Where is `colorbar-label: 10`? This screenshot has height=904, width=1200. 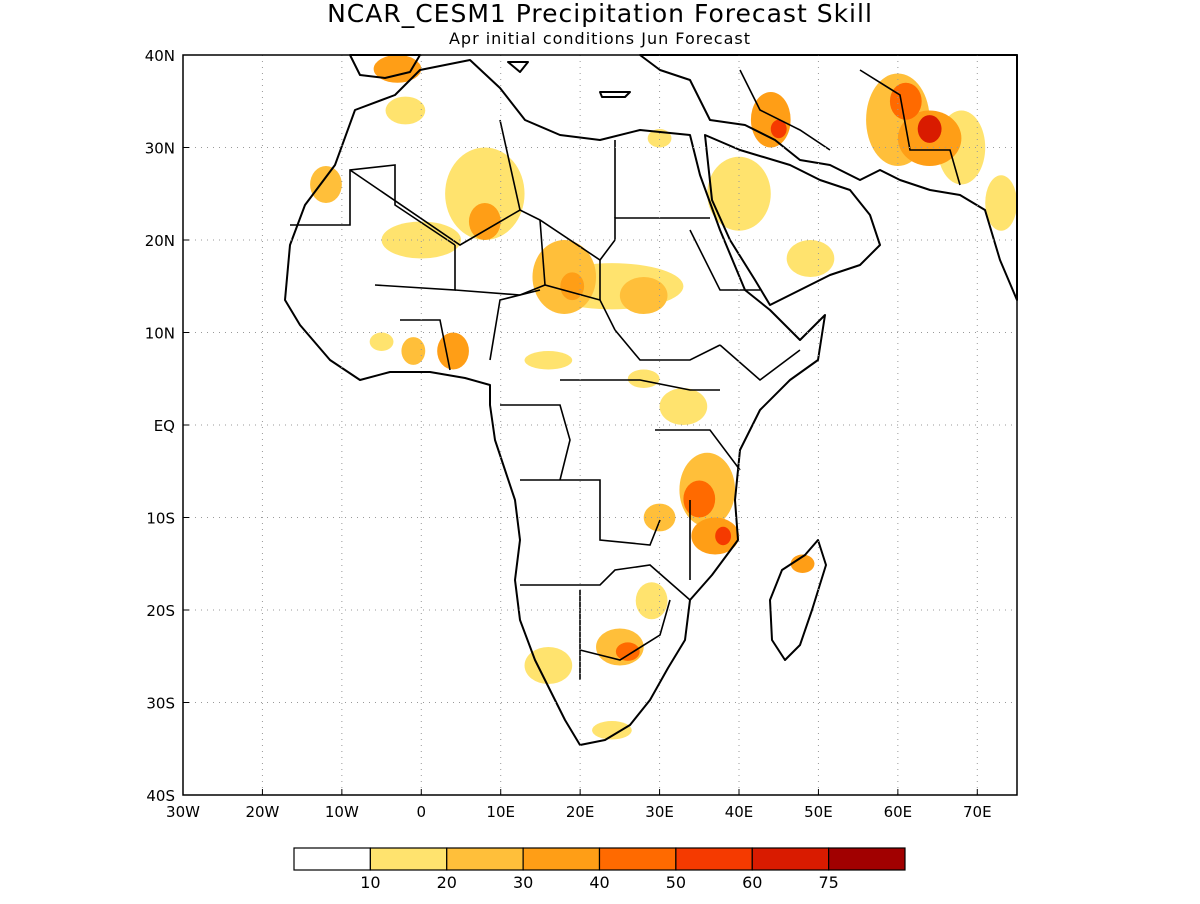 colorbar-label: 10 is located at coordinates (370, 882).